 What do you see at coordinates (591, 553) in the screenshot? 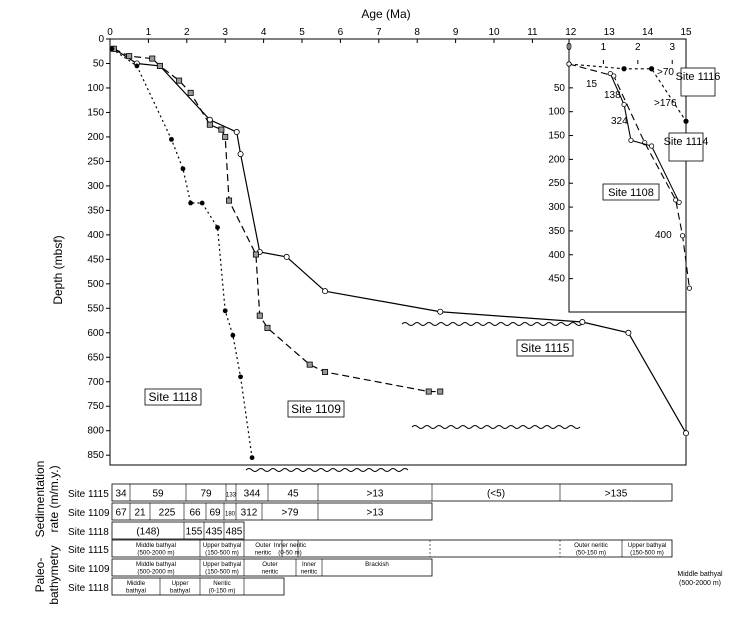
I see `bathy-zone-label: (50-150 m)` at bounding box center [591, 553].